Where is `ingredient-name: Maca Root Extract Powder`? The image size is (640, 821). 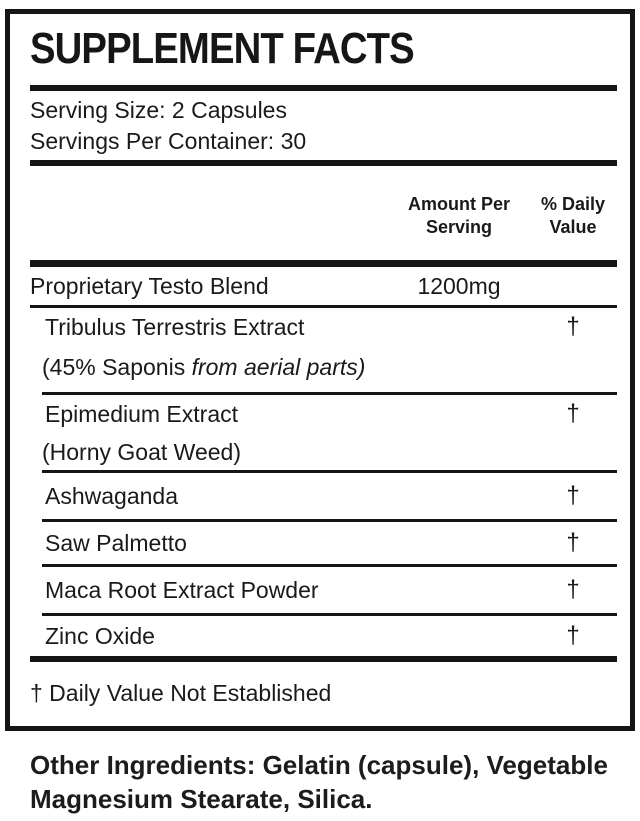 ingredient-name: Maca Root Extract Powder is located at coordinates (182, 589).